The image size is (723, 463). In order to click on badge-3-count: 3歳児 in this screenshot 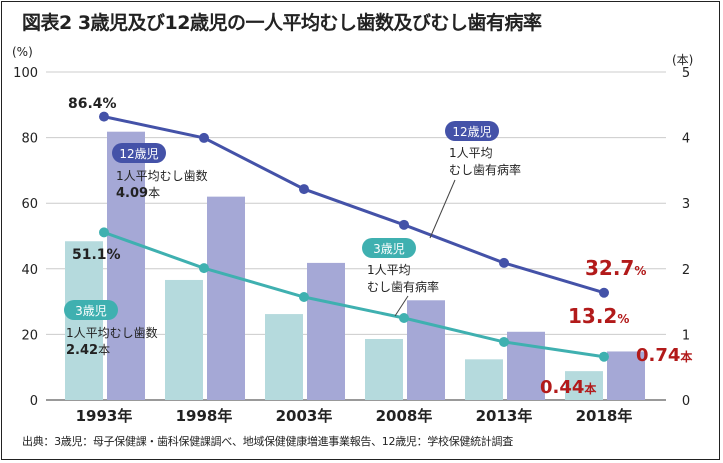, I will do `click(91, 311)`.